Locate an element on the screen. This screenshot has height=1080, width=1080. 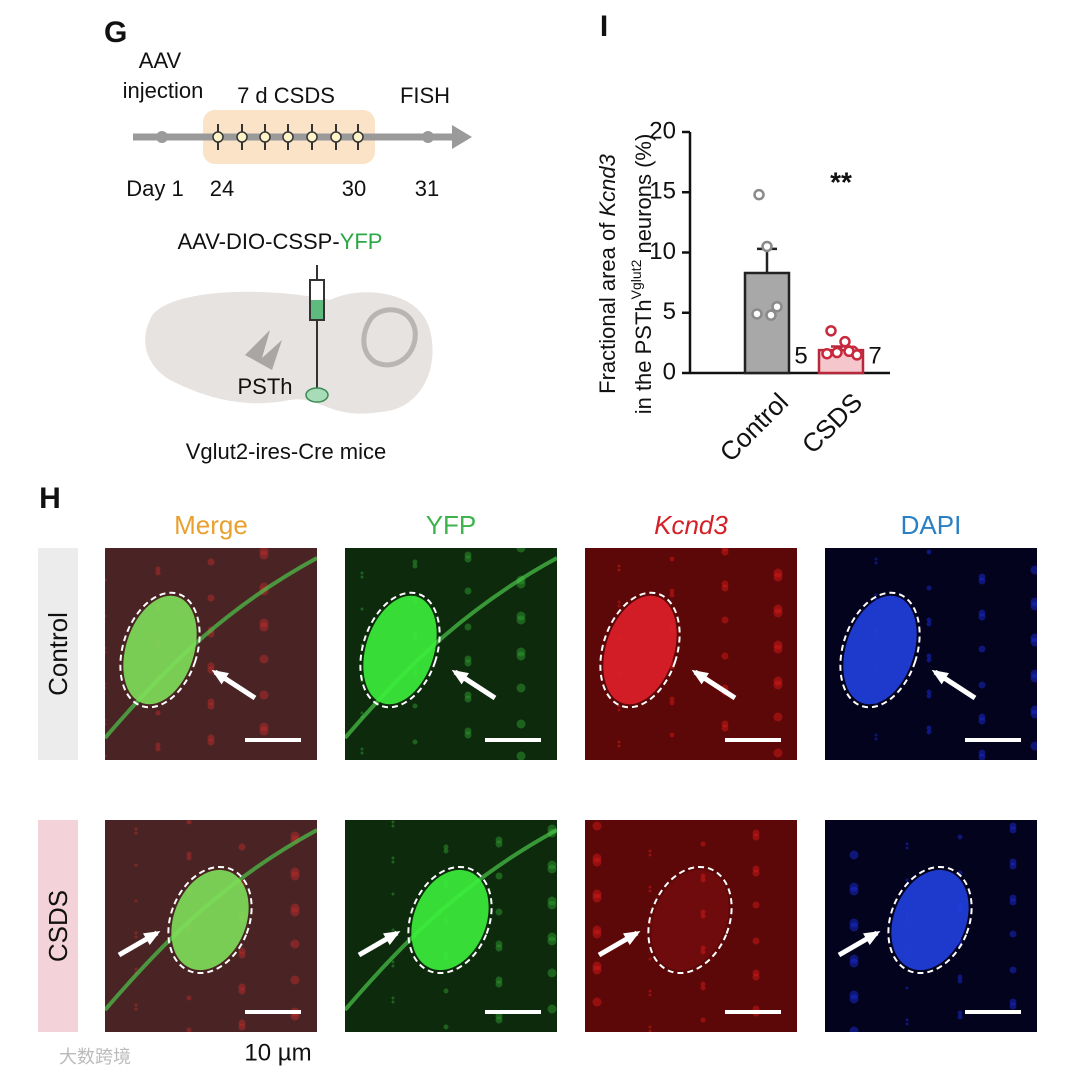
brain is located at coordinates (289, 352).